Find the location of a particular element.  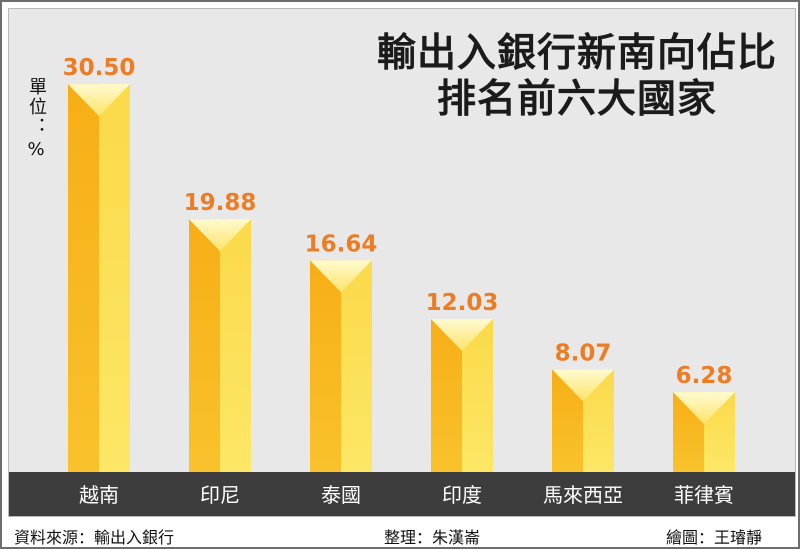

category-label: 泰國 is located at coordinates (341, 495).